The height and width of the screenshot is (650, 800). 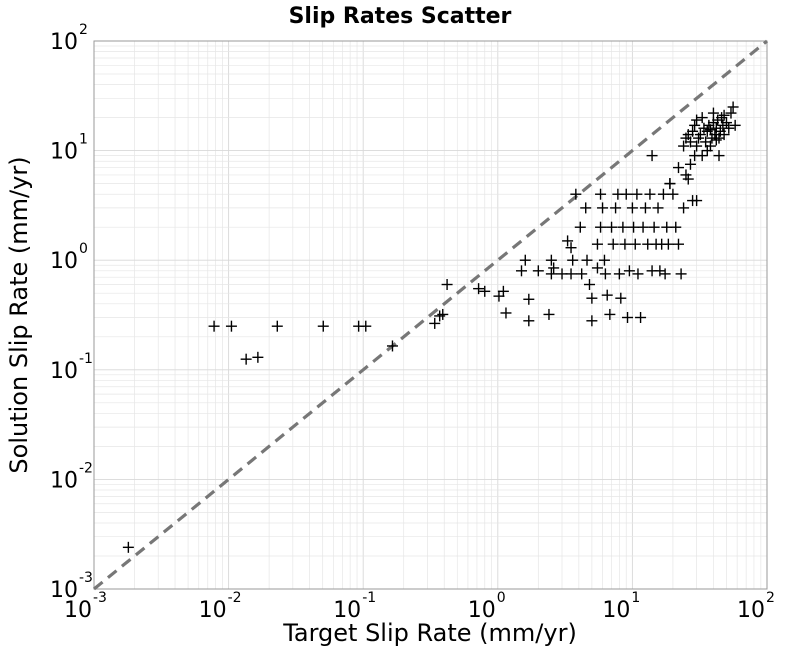 I want to click on x-tick-label: 10 2, so click(x=756, y=606).